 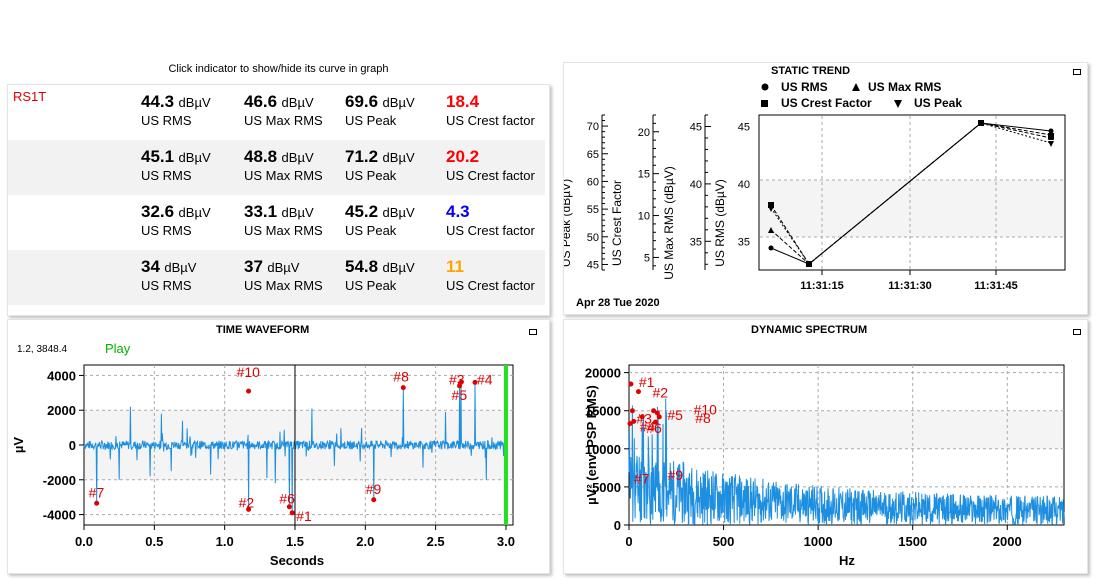 What do you see at coordinates (490, 110) in the screenshot?
I see `indicator-us-crest-factor: 18.4 US Crest factor` at bounding box center [490, 110].